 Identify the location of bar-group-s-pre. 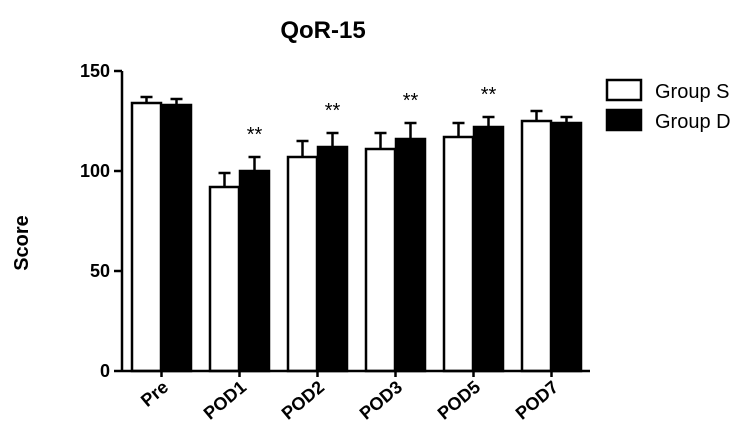
(146, 237).